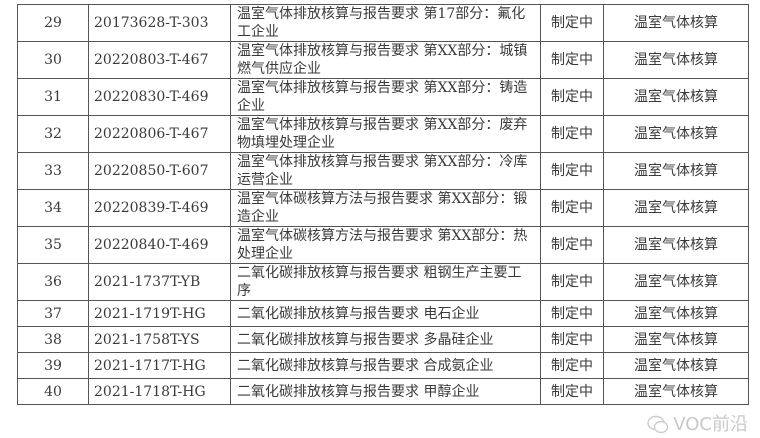  I want to click on row-number: 38, so click(53, 339).